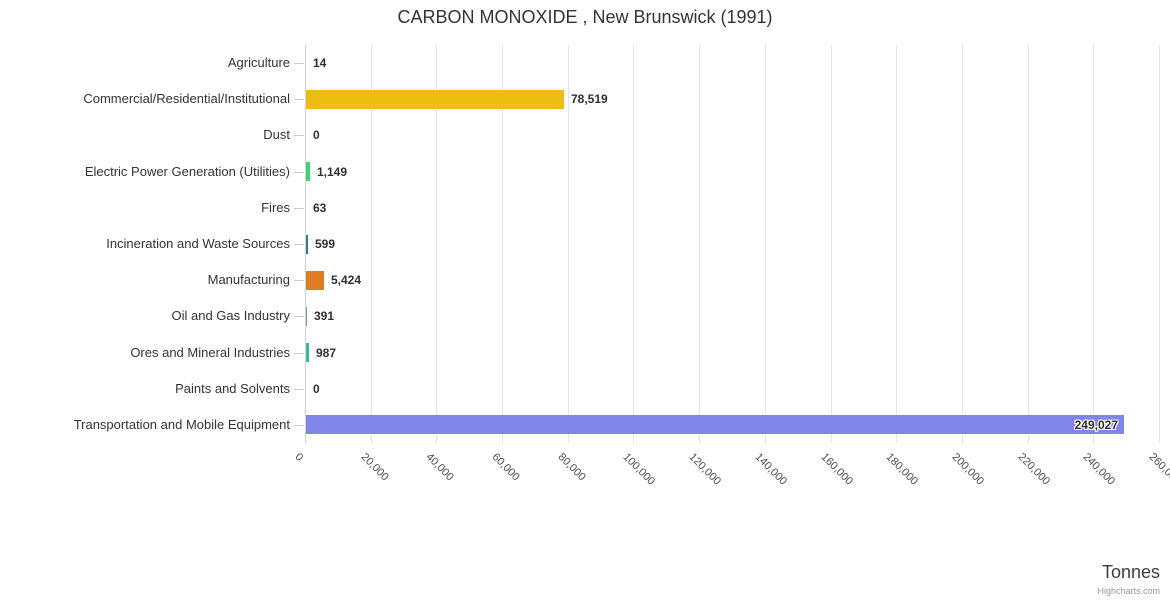  What do you see at coordinates (440, 467) in the screenshot?
I see `x-tick-label: 40,000` at bounding box center [440, 467].